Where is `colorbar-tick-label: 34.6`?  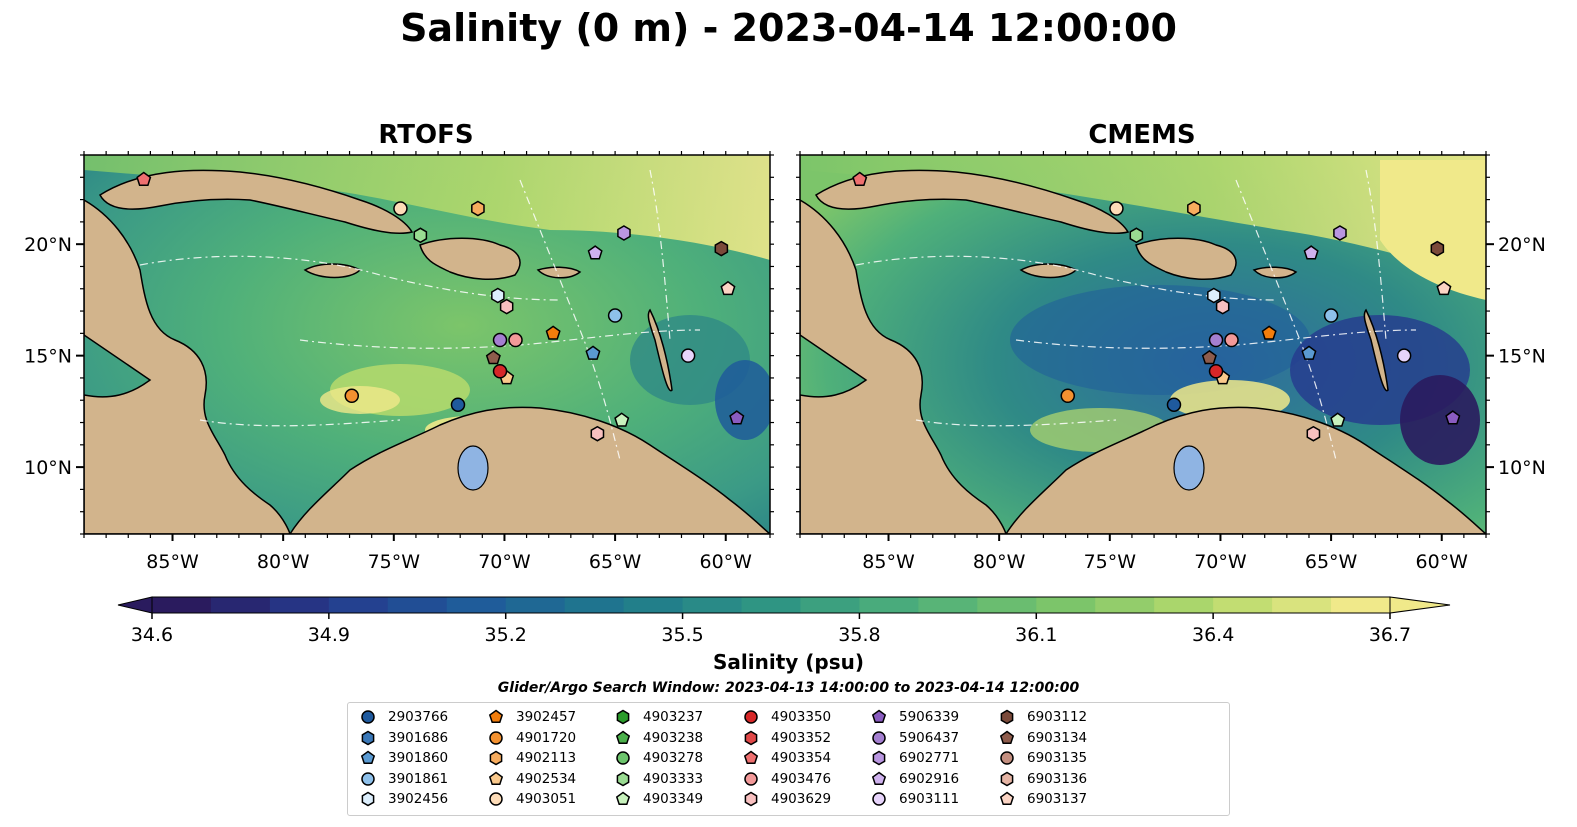
colorbar-tick-label: 34.6 is located at coordinates (152, 635).